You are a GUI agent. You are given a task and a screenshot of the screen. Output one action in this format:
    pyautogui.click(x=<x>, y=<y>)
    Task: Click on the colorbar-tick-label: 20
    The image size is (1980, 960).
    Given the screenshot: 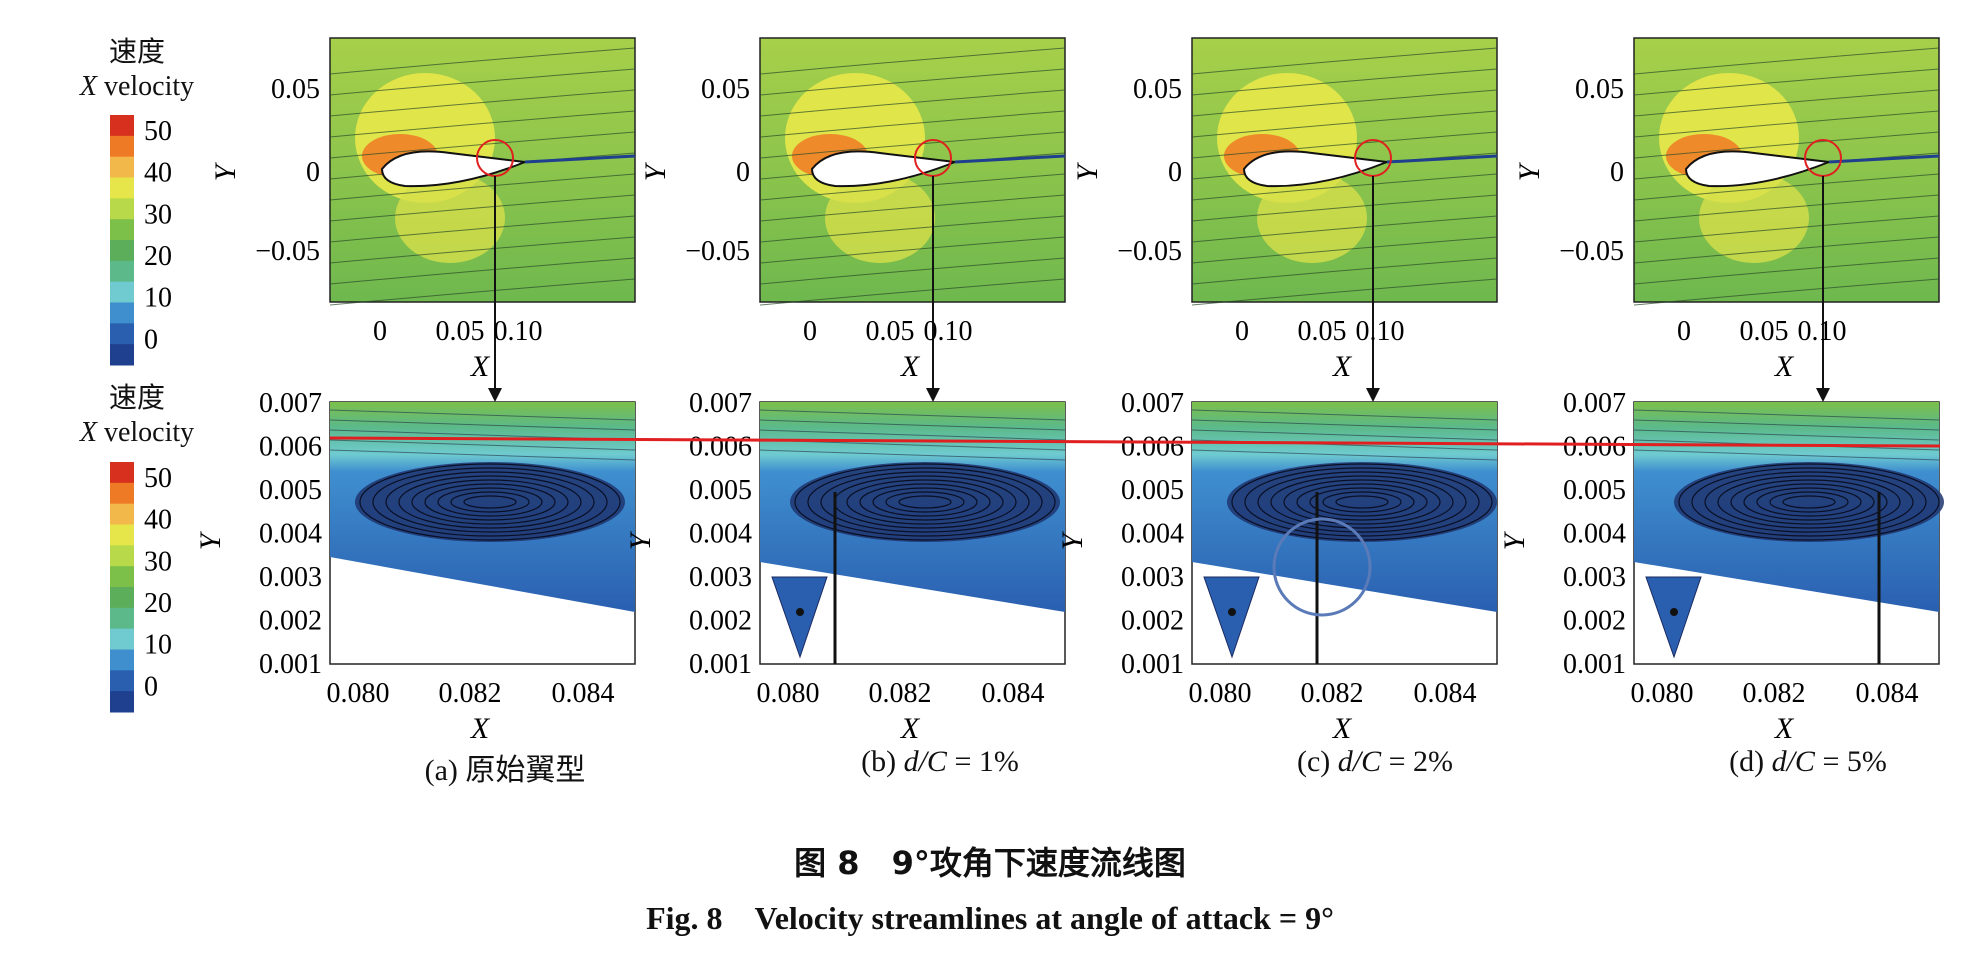 What is the action you would take?
    pyautogui.click(x=158, y=603)
    